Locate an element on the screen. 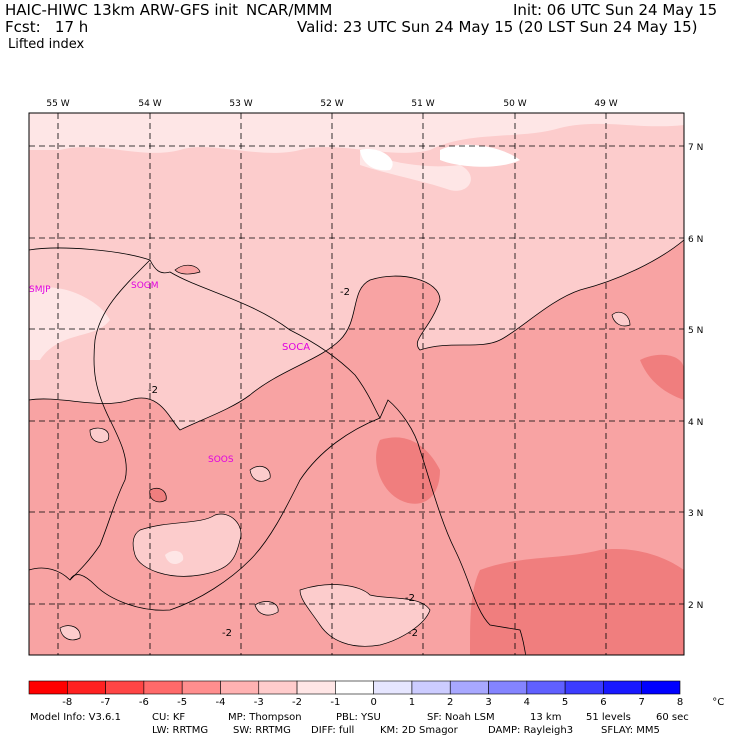  colorbar-label: -1 is located at coordinates (335, 702).